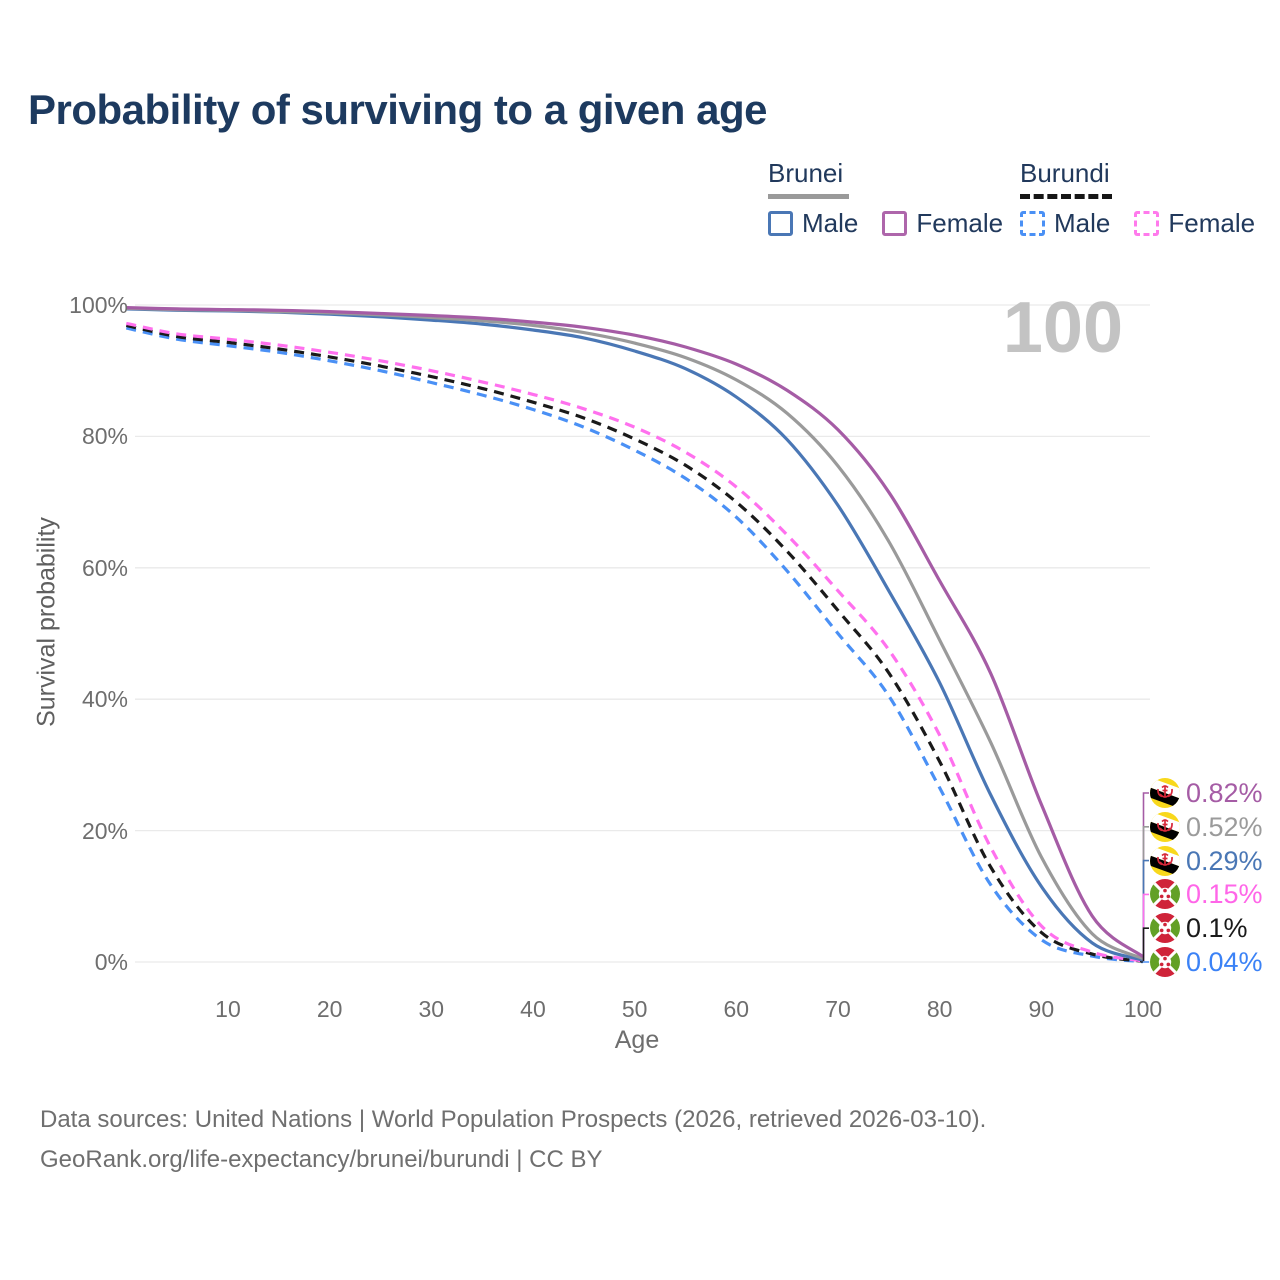 The image size is (1280, 1280). I want to click on x-tick-label: 50, so click(634, 1009).